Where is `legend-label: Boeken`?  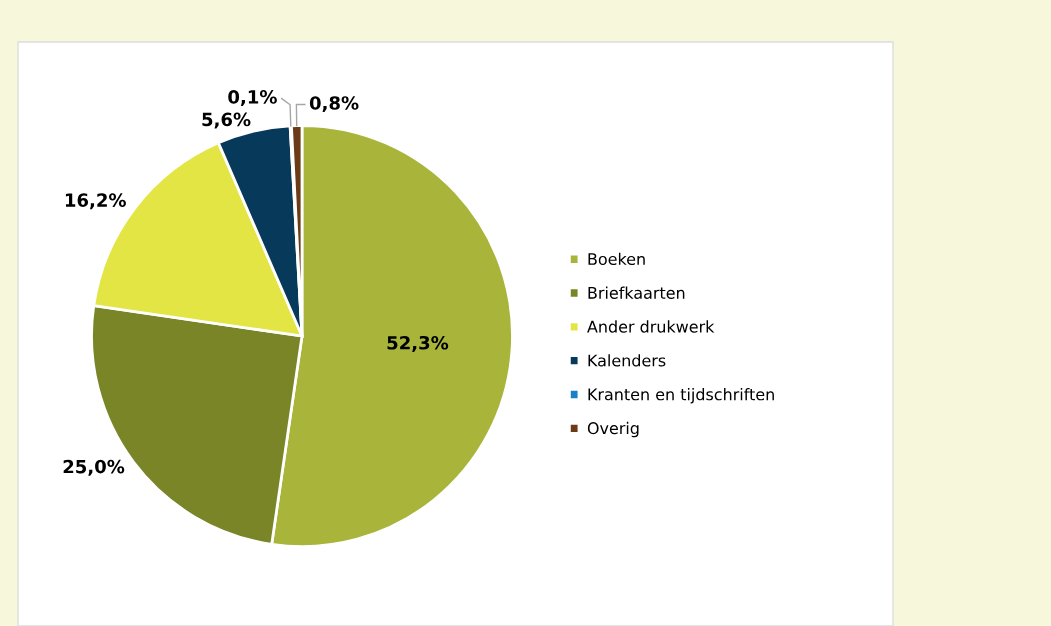
legend-label: Boeken is located at coordinates (616, 259).